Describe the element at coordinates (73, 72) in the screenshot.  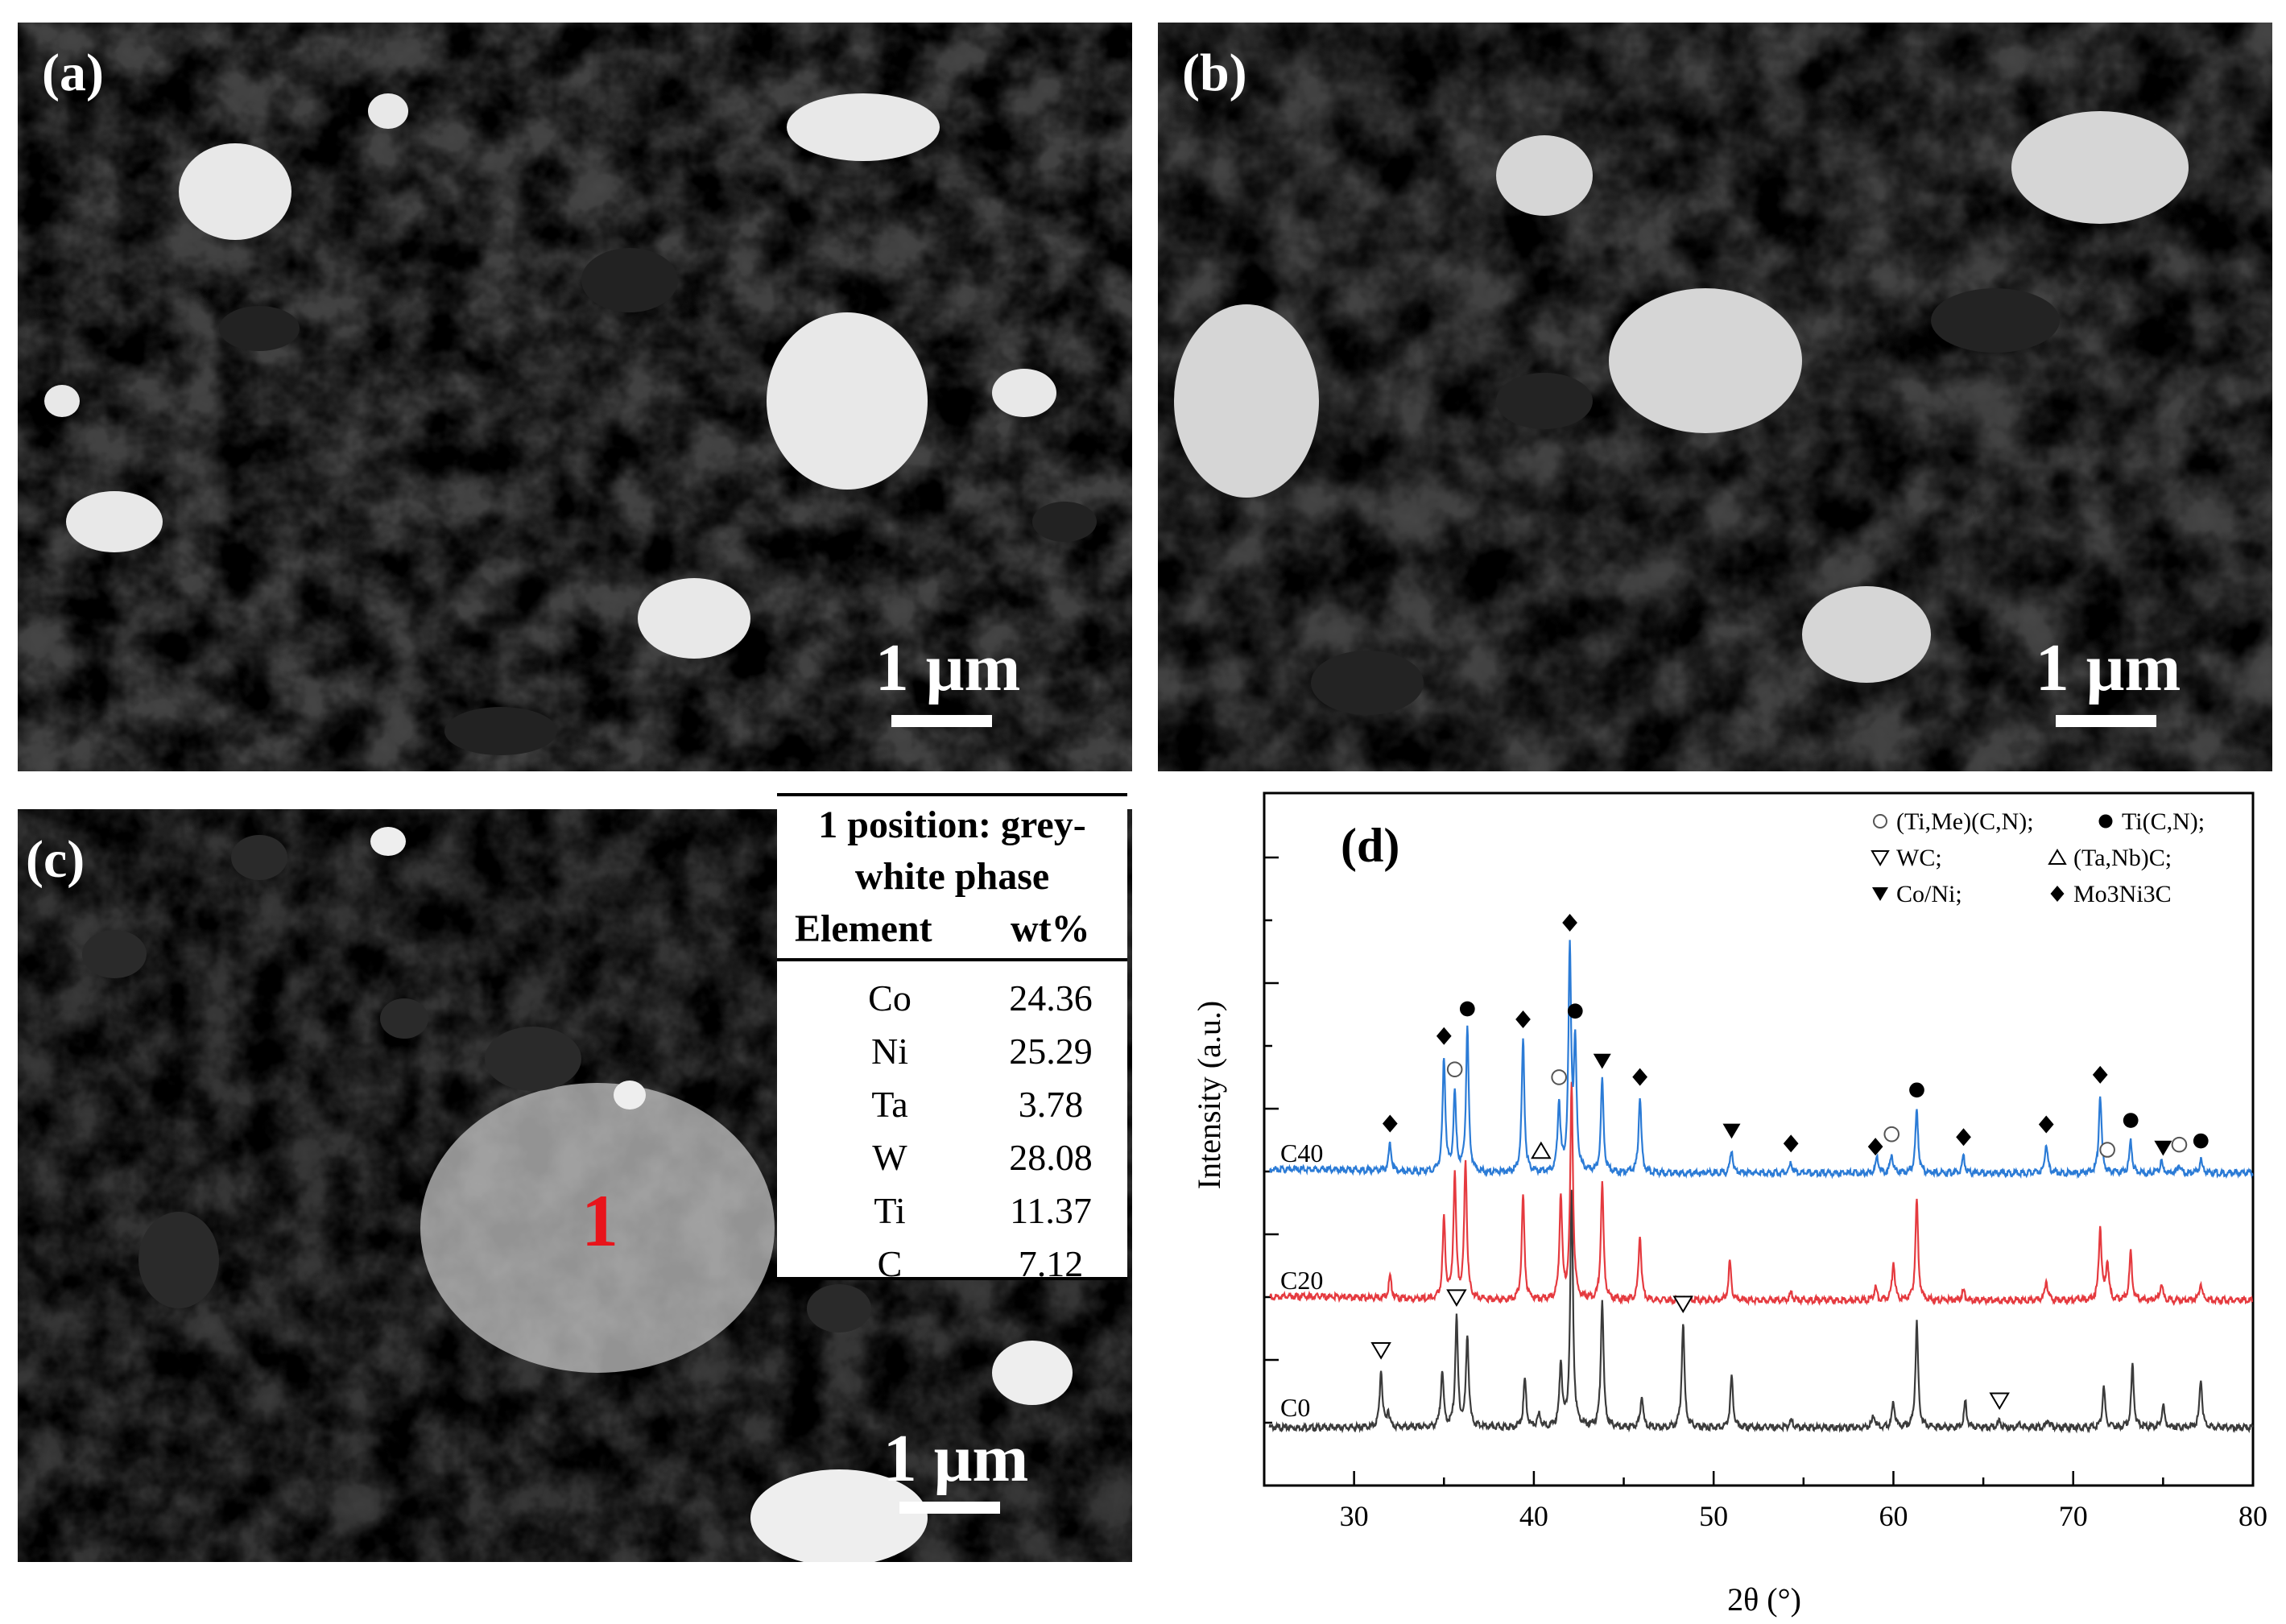
I see `panel-label-a: (a)` at that location.